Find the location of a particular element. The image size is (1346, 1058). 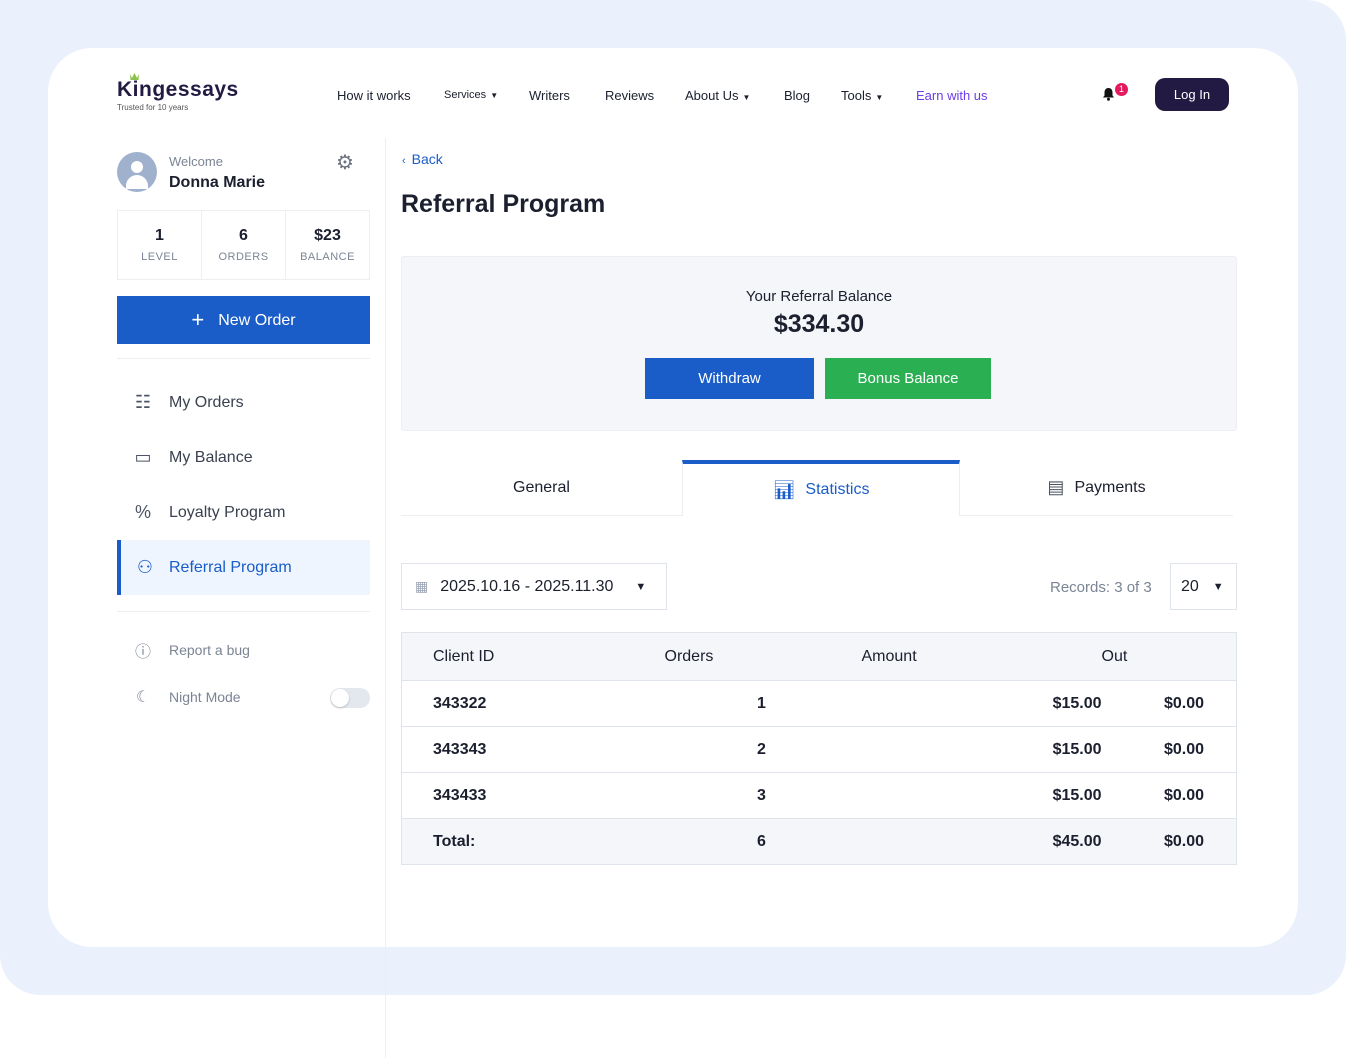

tabs: General 📊︎ Statistics ▤ Payments is located at coordinates (817, 488).